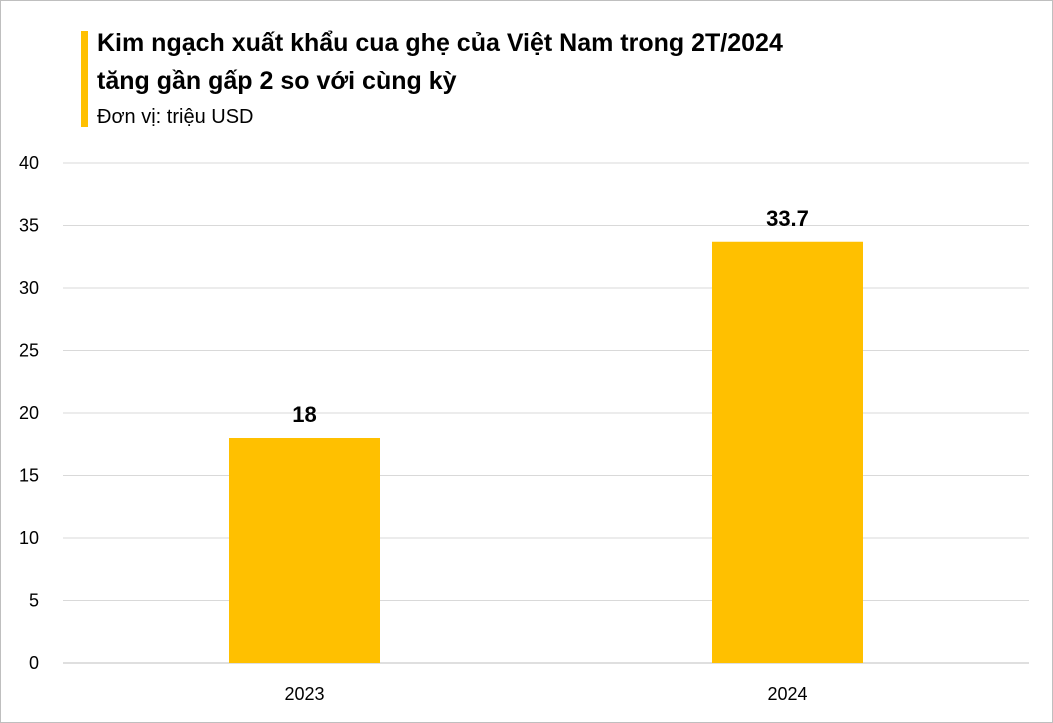 The width and height of the screenshot is (1053, 723). I want to click on title-accent-bar, so click(84, 79).